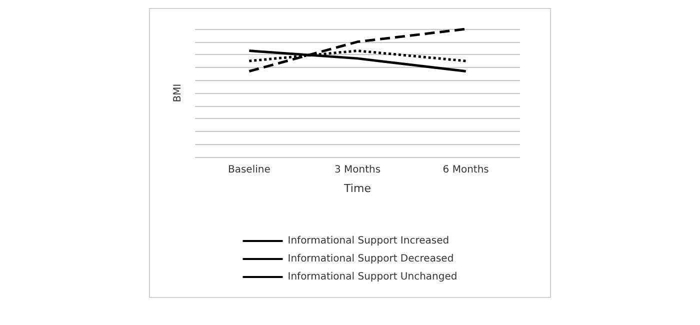 This screenshot has width=700, height=325. I want to click on legend-label: Informational Support Unchanged, so click(373, 277).